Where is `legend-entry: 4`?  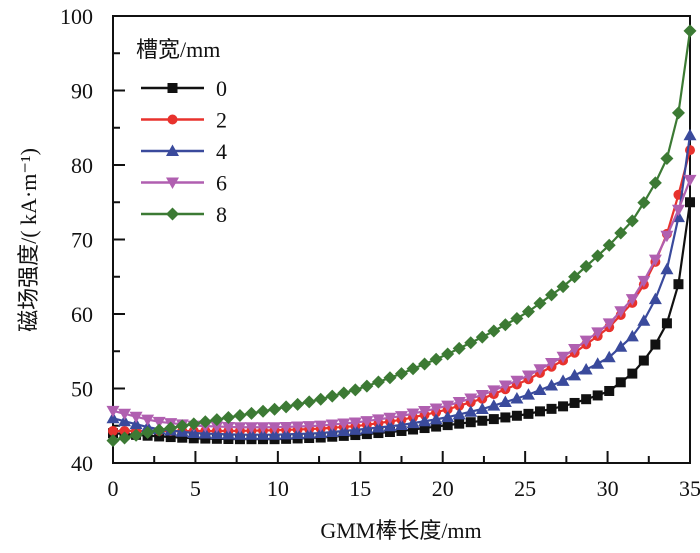 legend-entry: 4 is located at coordinates (184, 151).